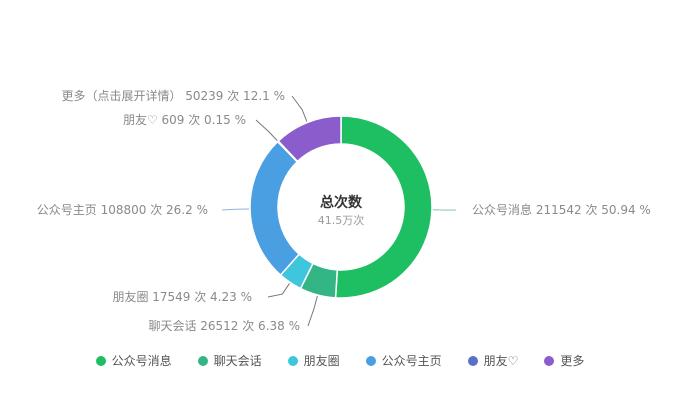 Image resolution: width=680 pixels, height=400 pixels. What do you see at coordinates (561, 209) in the screenshot?
I see `slice-label: 公众号消息 211542 次 50.94 %` at bounding box center [561, 209].